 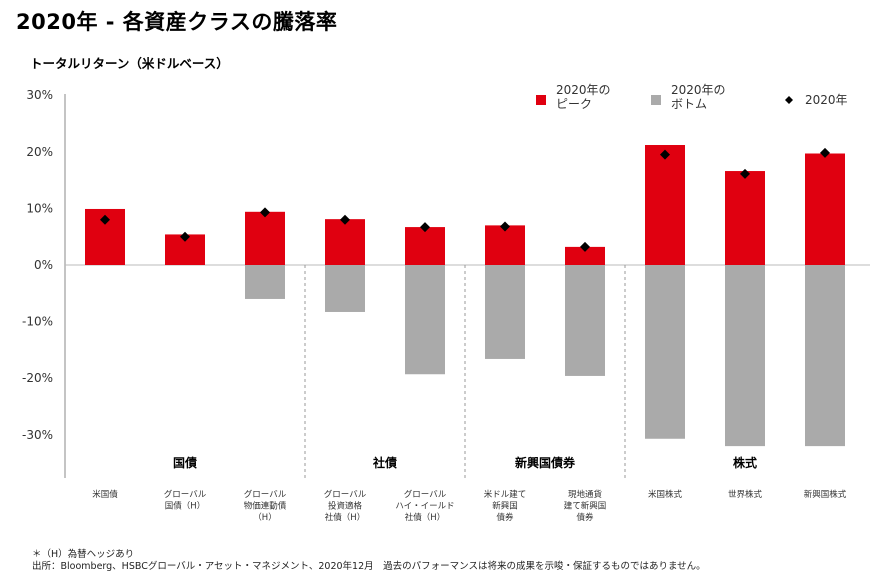 I want to click on y-tick-label: 10%, so click(x=39, y=208).